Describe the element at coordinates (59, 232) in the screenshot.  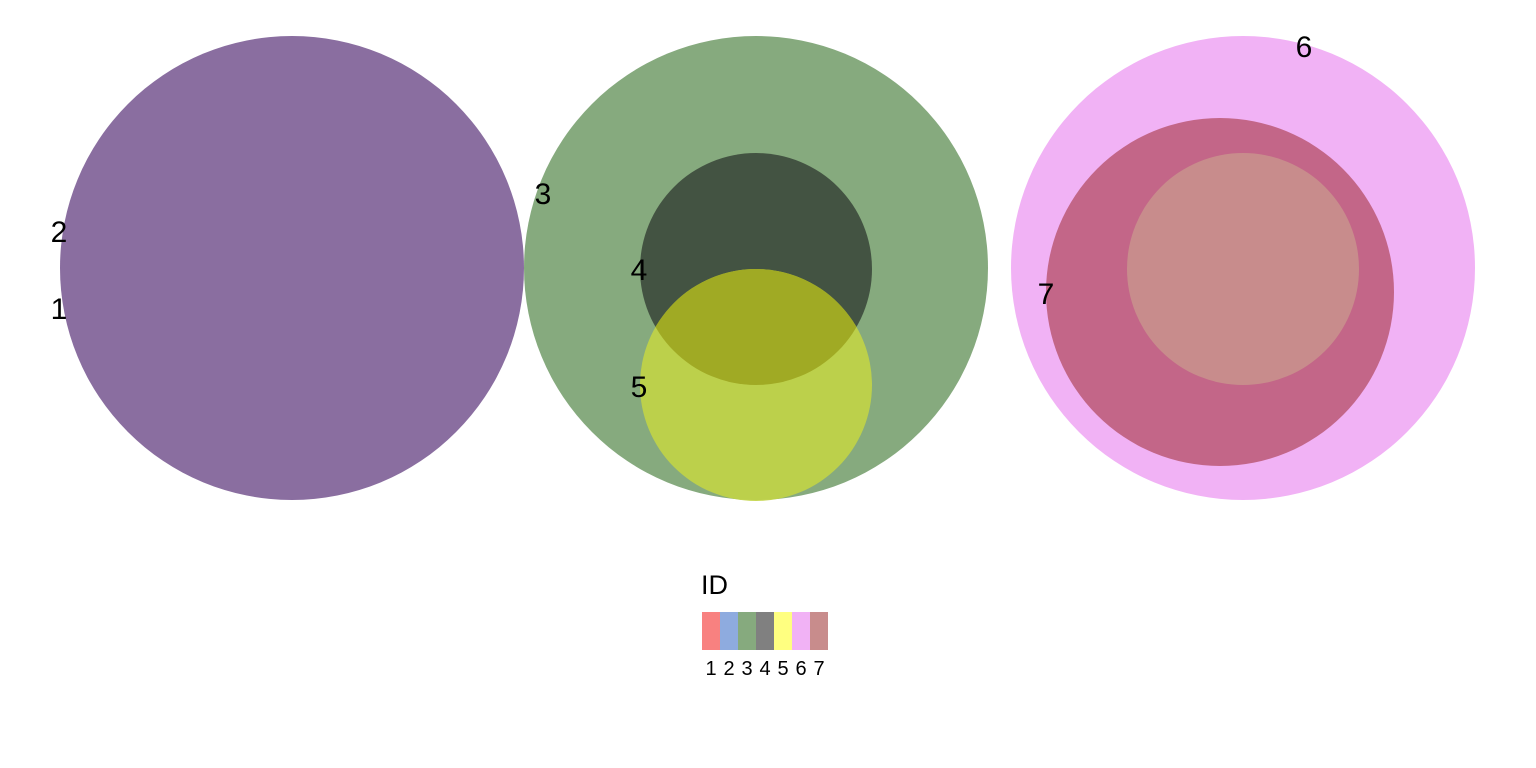
I see `label-circle-2: 2` at that location.